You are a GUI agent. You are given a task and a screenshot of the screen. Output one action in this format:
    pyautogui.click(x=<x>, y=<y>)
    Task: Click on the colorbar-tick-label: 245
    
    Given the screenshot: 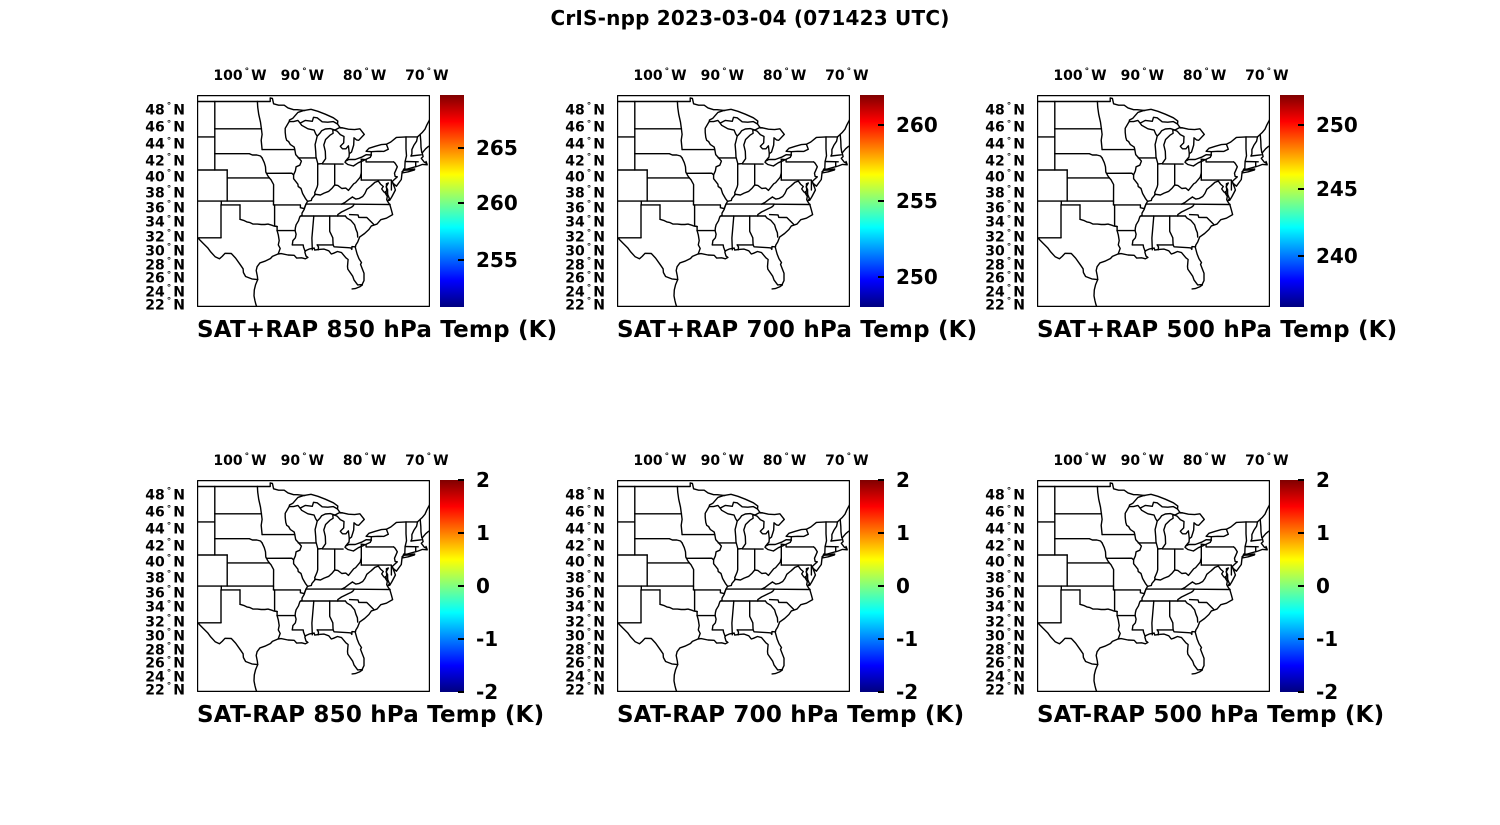 What is the action you would take?
    pyautogui.click(x=1337, y=189)
    